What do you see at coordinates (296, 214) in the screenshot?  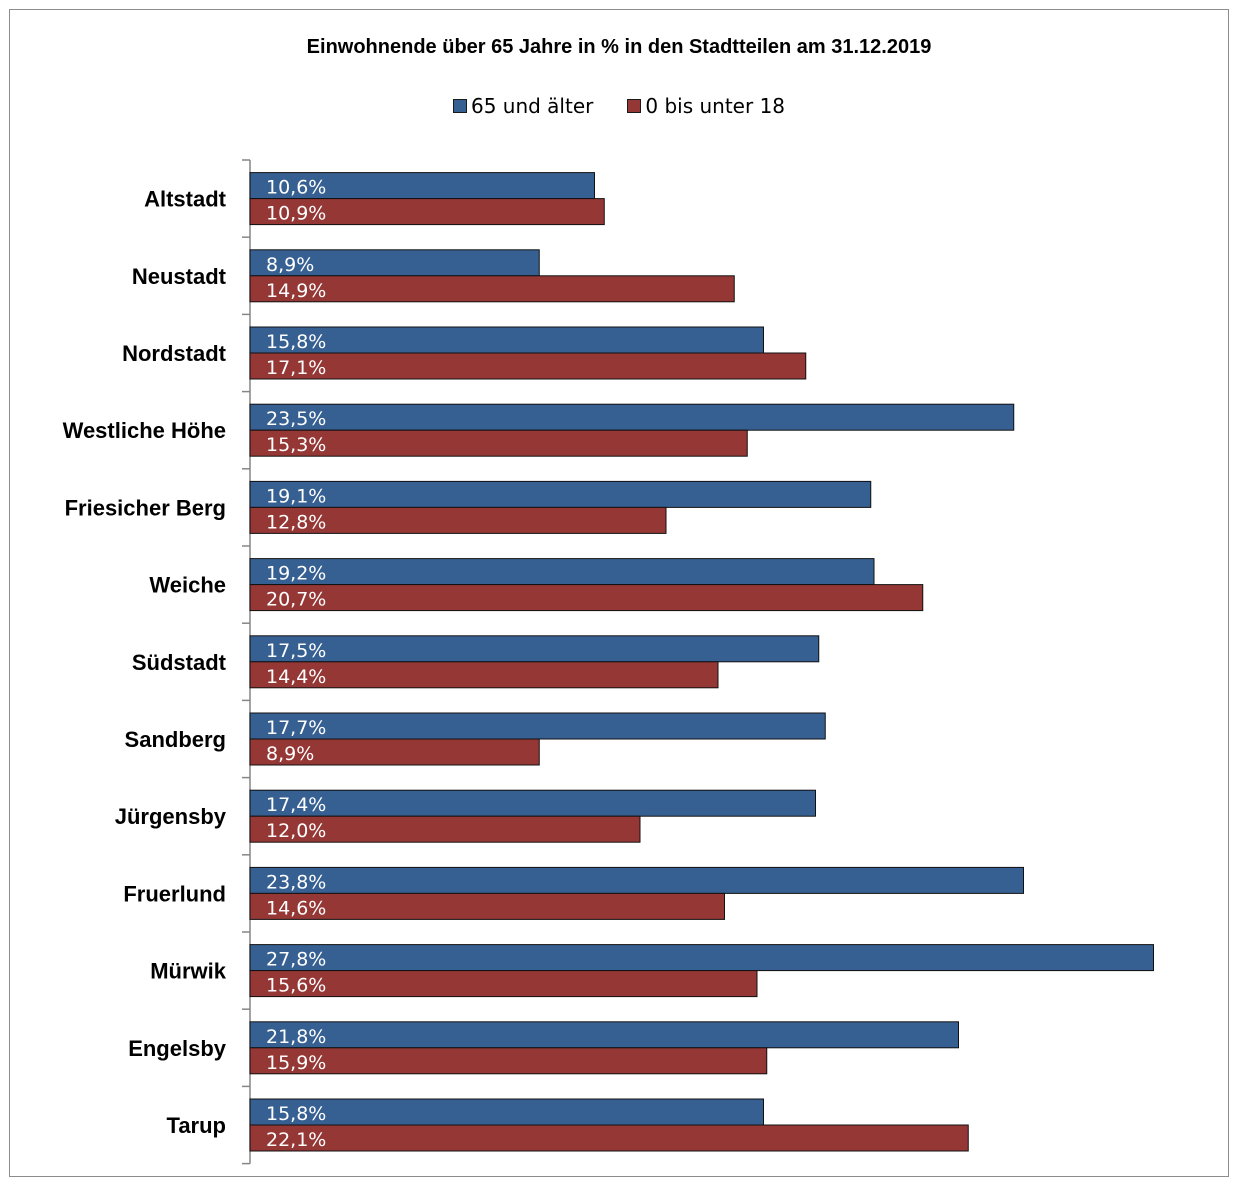 I see `data-label-series-1: 10,9%` at bounding box center [296, 214].